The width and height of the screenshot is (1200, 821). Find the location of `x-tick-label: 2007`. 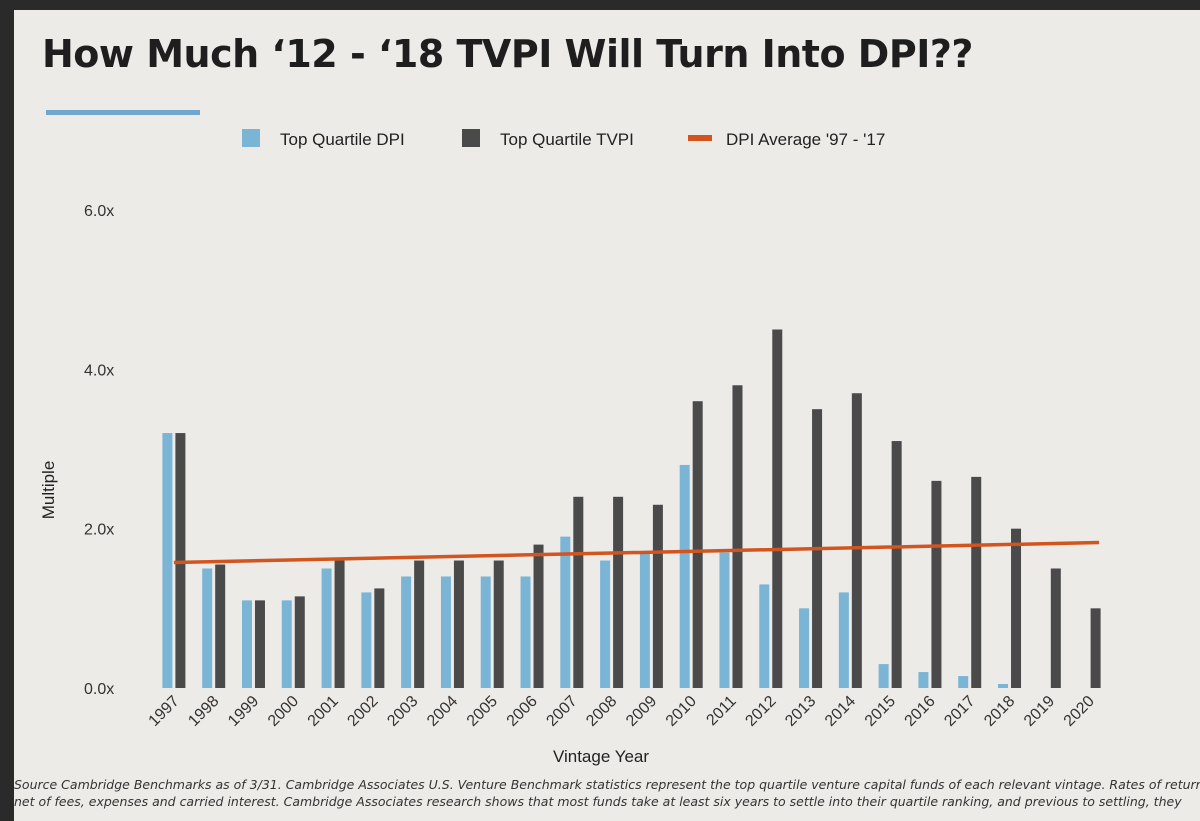

x-tick-label: 2007 is located at coordinates (561, 711).